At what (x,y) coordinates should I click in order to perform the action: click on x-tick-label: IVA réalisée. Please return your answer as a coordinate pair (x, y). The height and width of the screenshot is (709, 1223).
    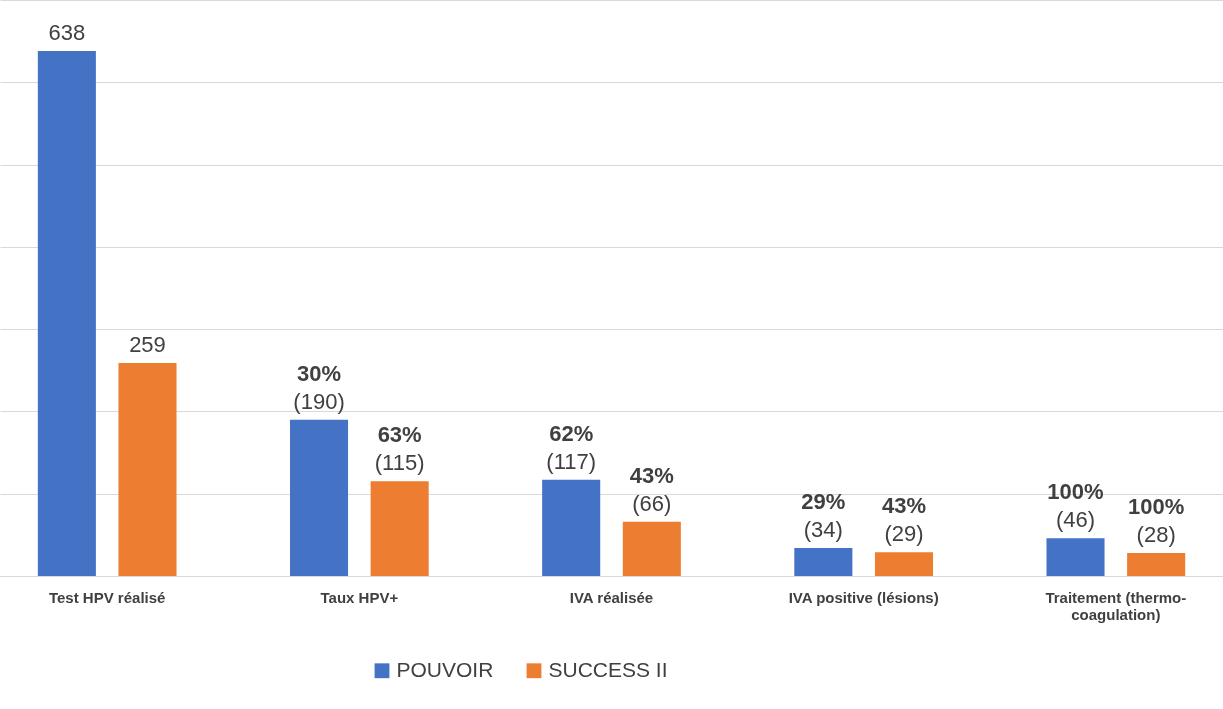
    Looking at the image, I should click on (611, 597).